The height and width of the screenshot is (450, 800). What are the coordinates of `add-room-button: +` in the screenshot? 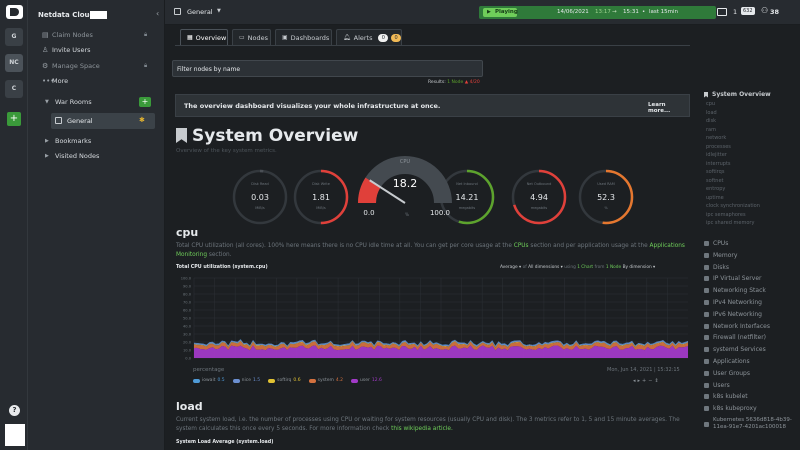 It's located at (145, 102).